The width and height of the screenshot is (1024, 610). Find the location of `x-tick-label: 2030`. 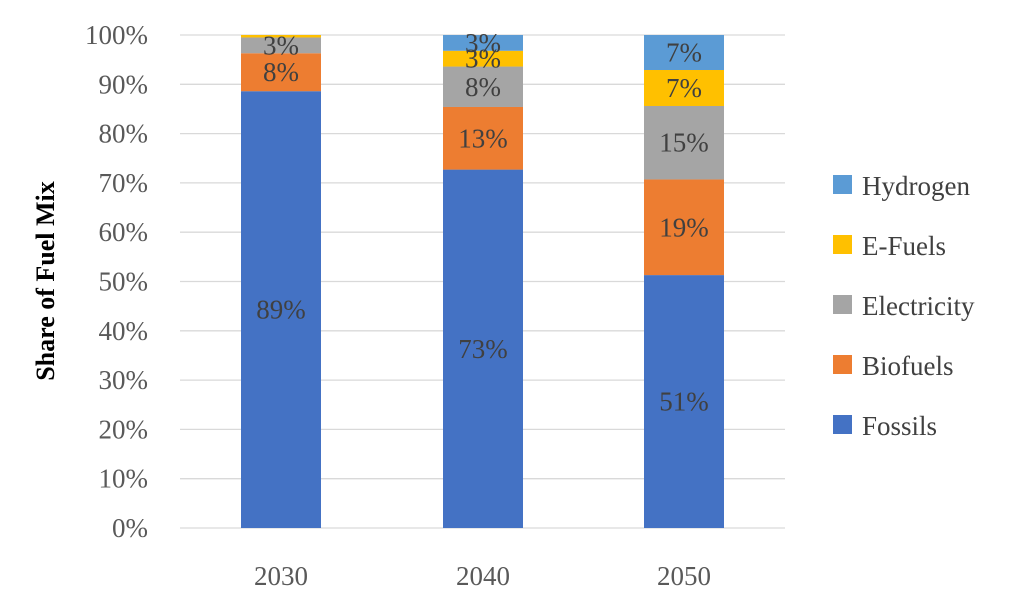

x-tick-label: 2030 is located at coordinates (281, 576).